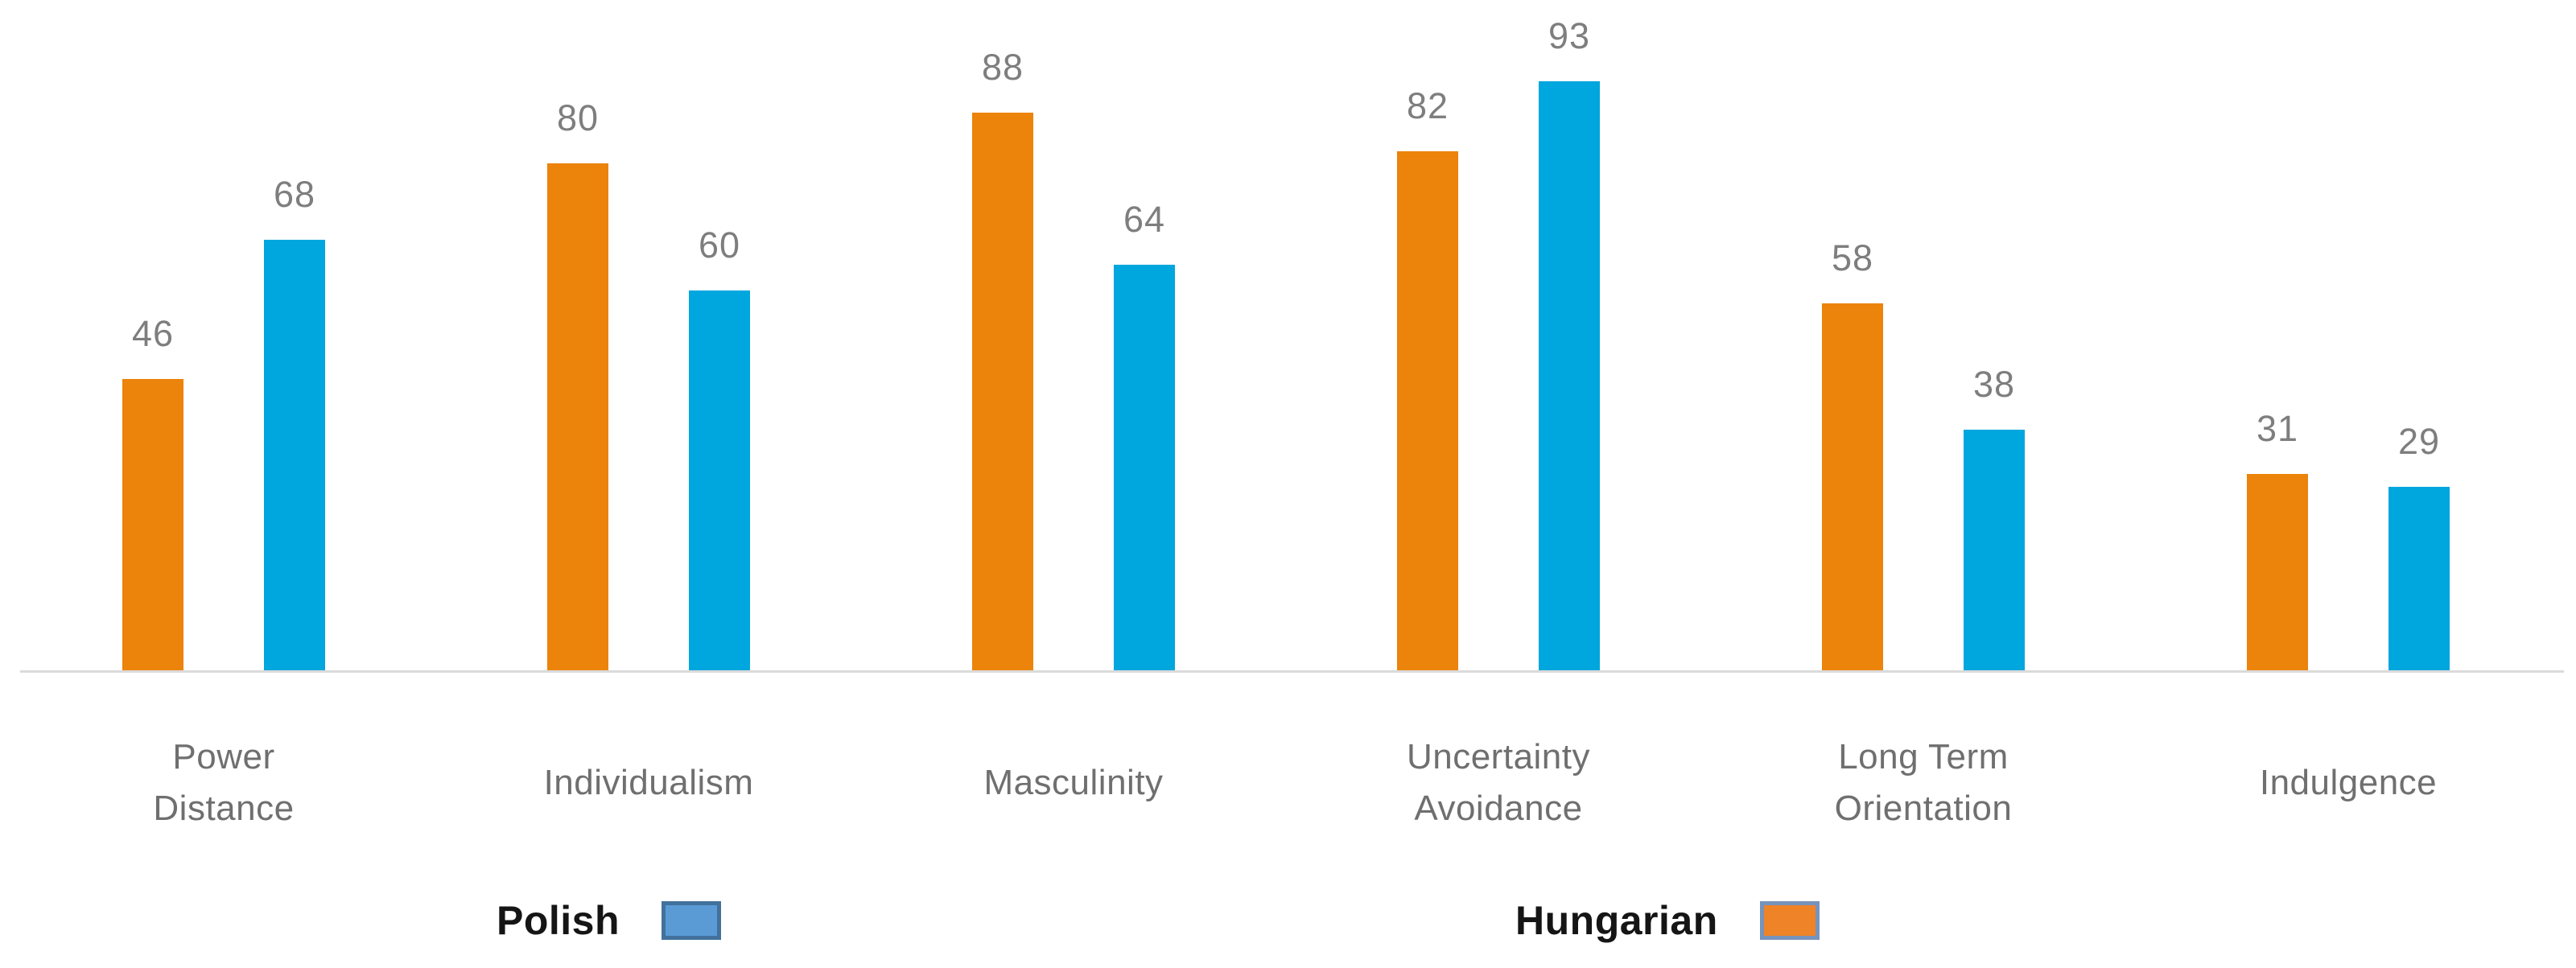 The height and width of the screenshot is (968, 2576). What do you see at coordinates (2419, 441) in the screenshot?
I see `value-label-polish-indulgence: 29` at bounding box center [2419, 441].